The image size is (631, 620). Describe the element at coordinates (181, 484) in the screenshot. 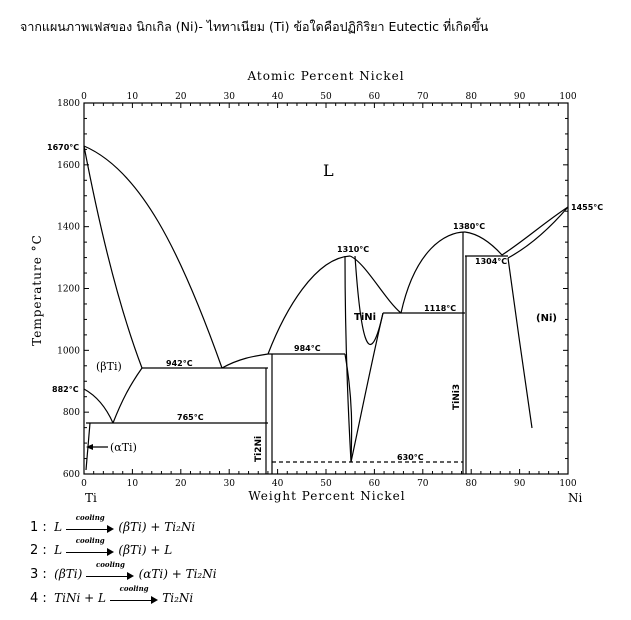

I see `bottom-tick-label: 20` at that location.